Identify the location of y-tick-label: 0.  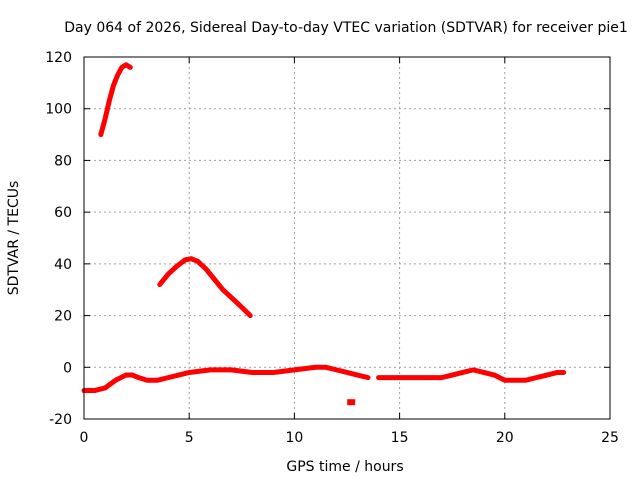
(67, 368).